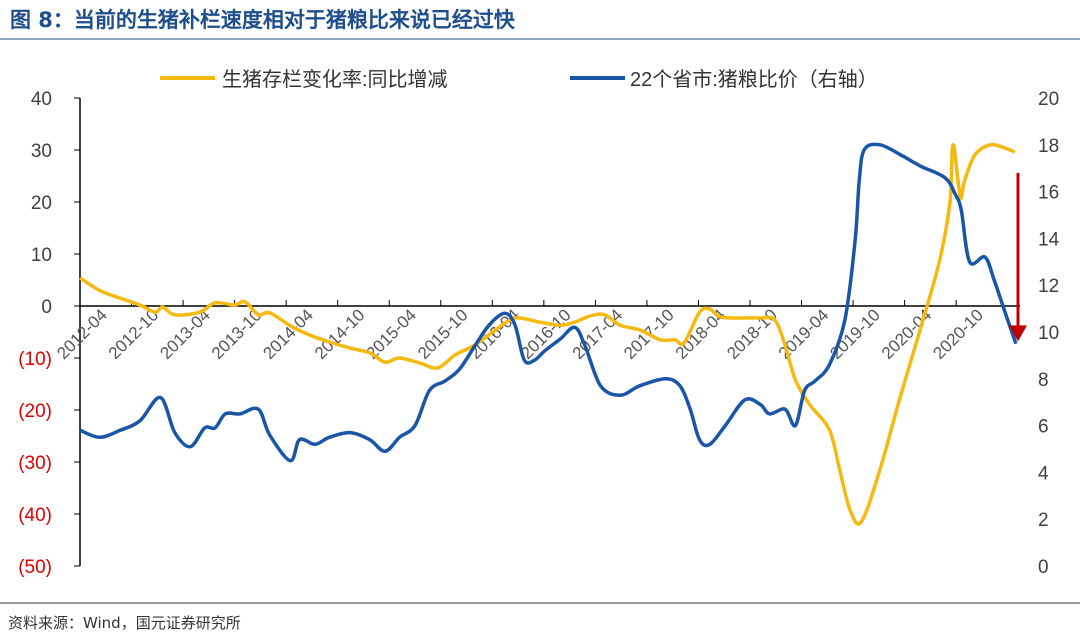 The image size is (1080, 639). I want to click on y-right-tick-label: 12, so click(1048, 286).